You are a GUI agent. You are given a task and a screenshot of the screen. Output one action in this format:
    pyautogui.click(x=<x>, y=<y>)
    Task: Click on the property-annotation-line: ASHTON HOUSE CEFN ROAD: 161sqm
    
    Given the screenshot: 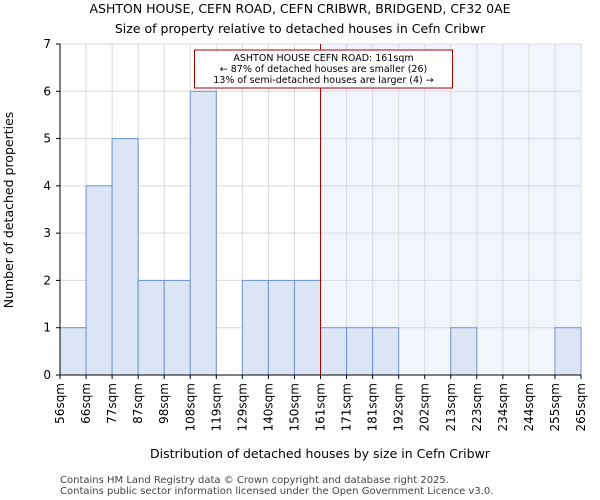 What is the action you would take?
    pyautogui.click(x=323, y=58)
    